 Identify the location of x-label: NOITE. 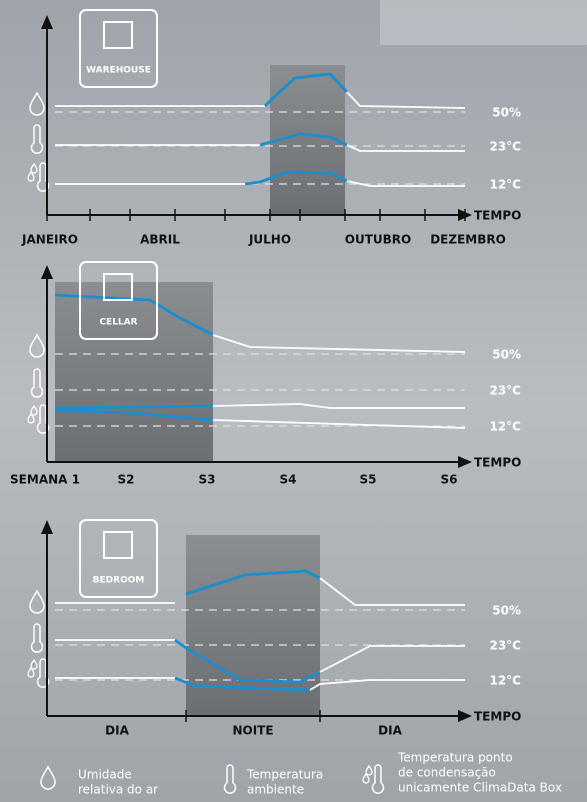
(252, 731).